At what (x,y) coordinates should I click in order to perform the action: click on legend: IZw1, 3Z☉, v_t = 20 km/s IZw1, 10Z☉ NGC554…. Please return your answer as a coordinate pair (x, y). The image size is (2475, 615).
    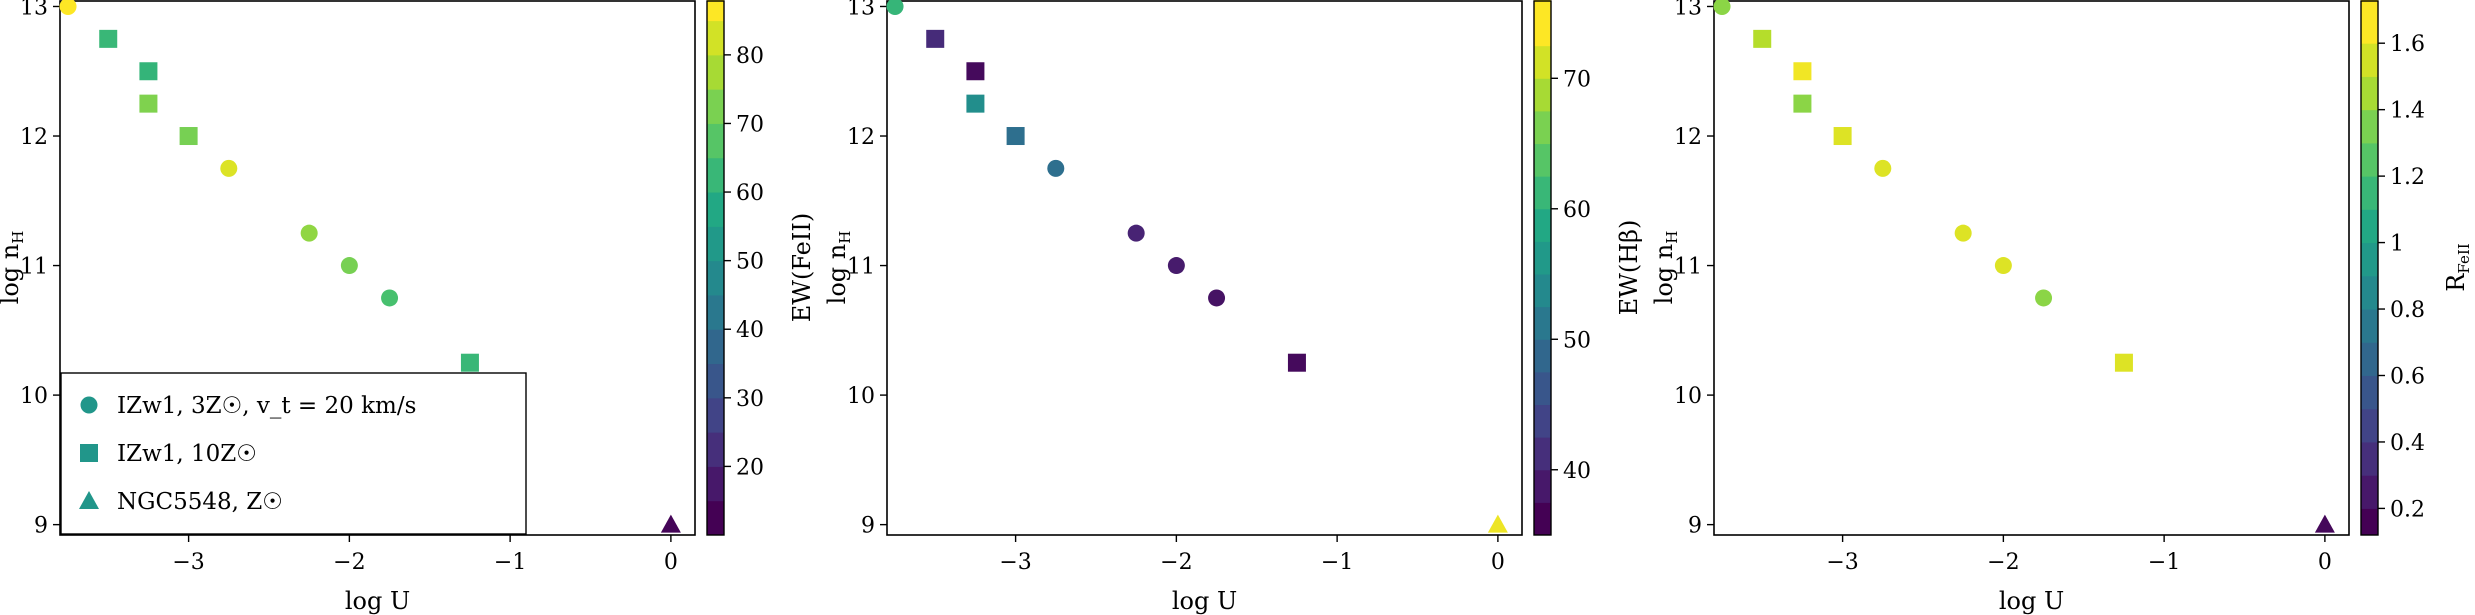
    Looking at the image, I should click on (293, 453).